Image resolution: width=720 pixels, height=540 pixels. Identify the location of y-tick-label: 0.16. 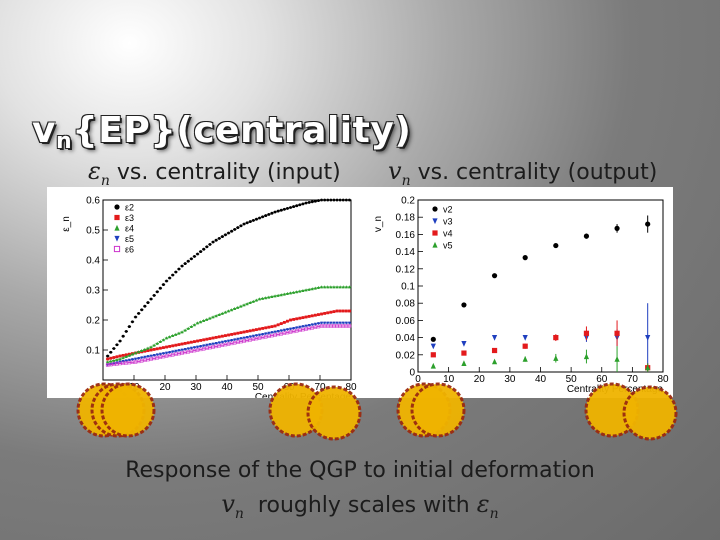
(406, 235).